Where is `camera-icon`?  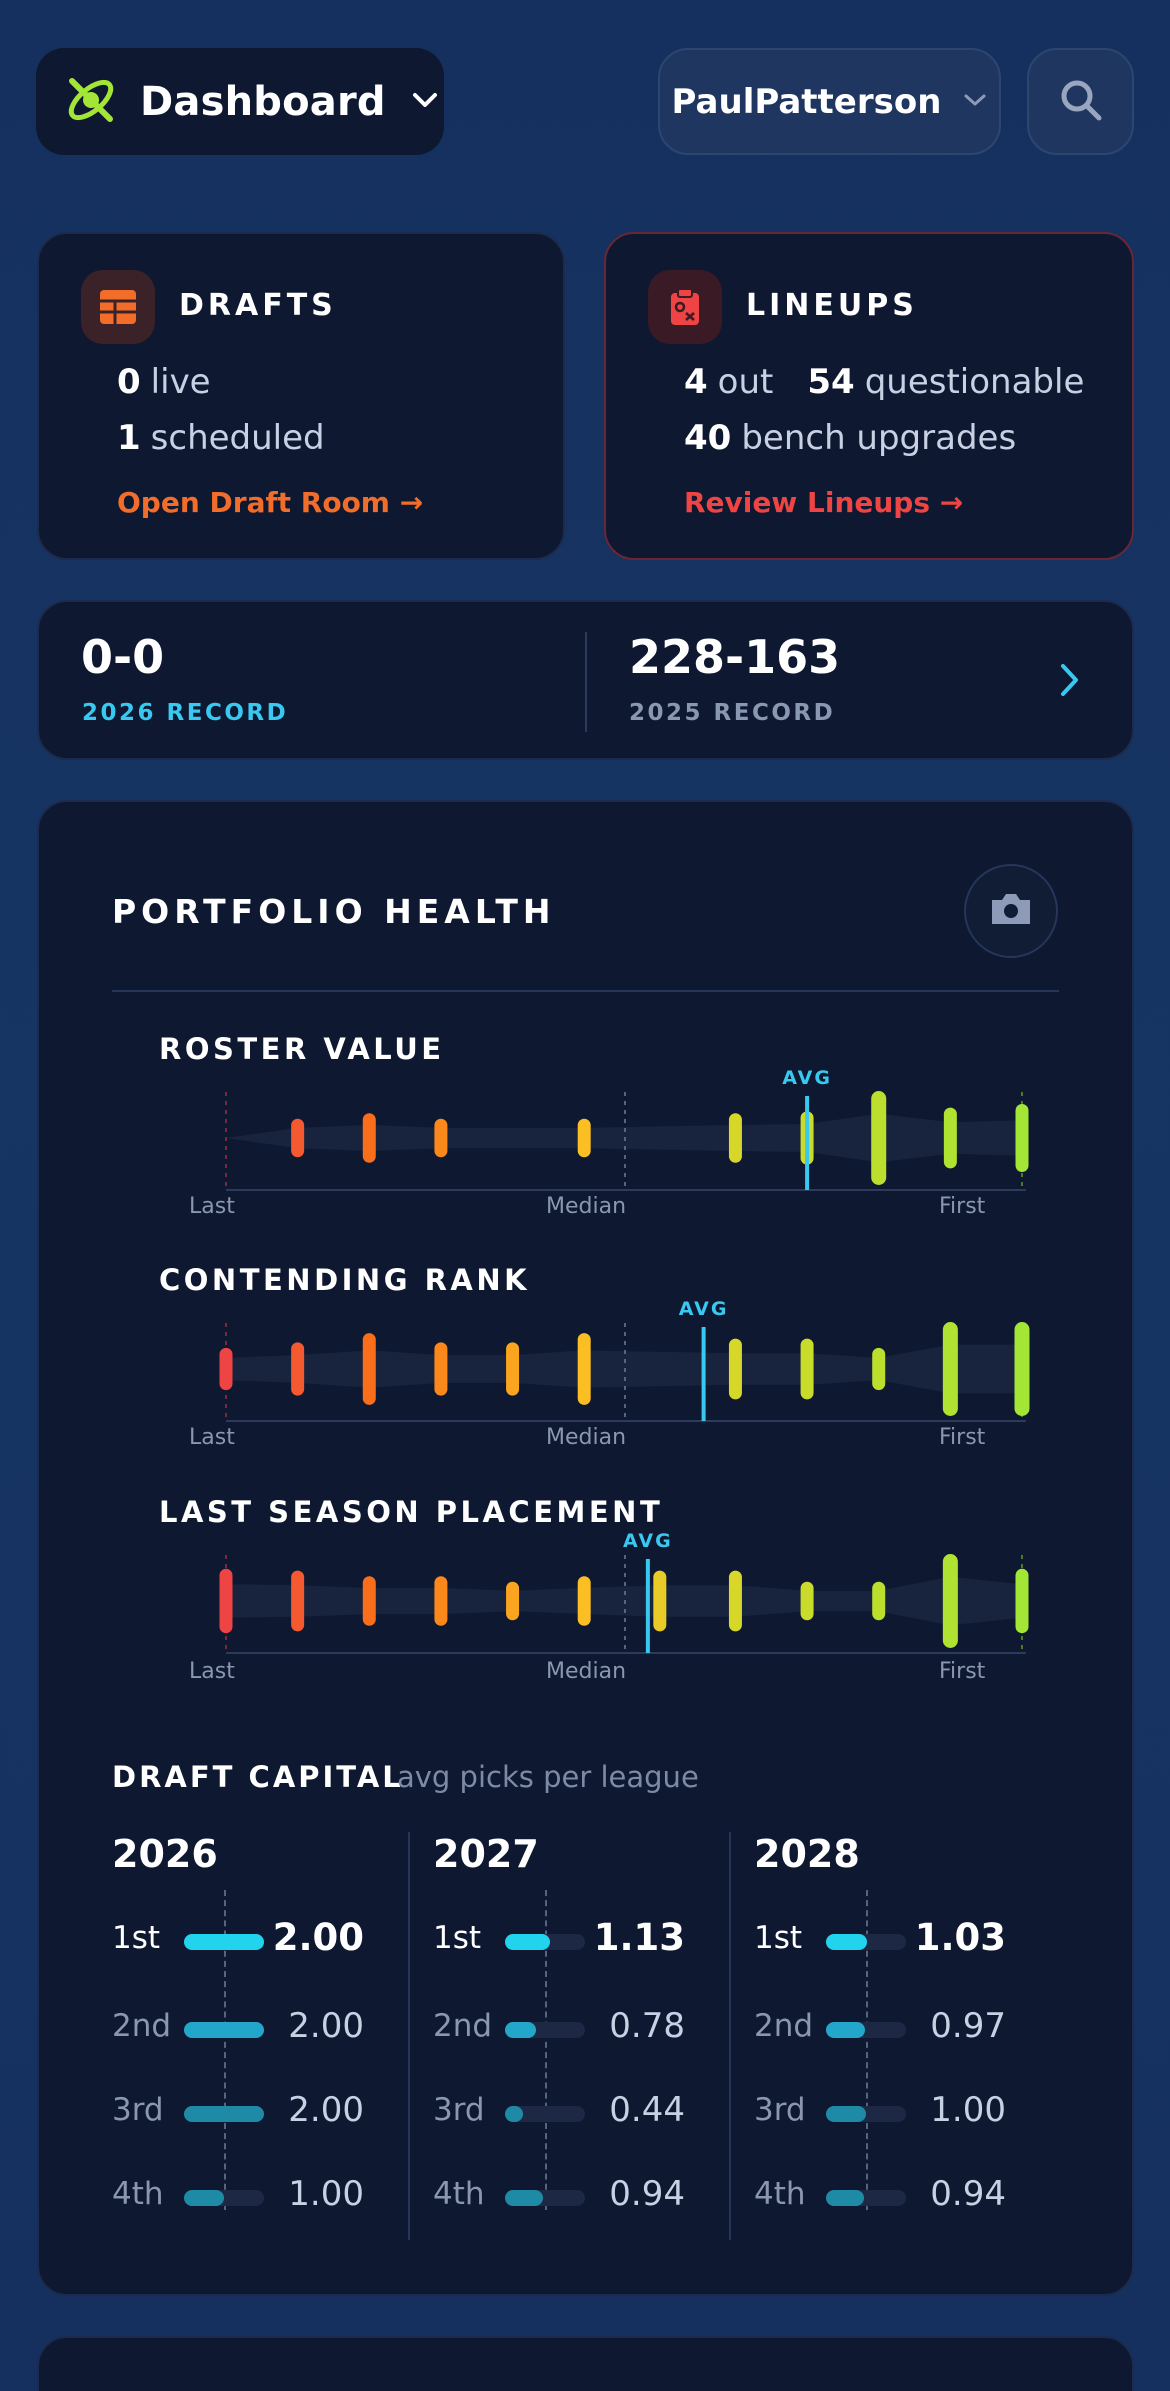
camera-icon is located at coordinates (1011, 911).